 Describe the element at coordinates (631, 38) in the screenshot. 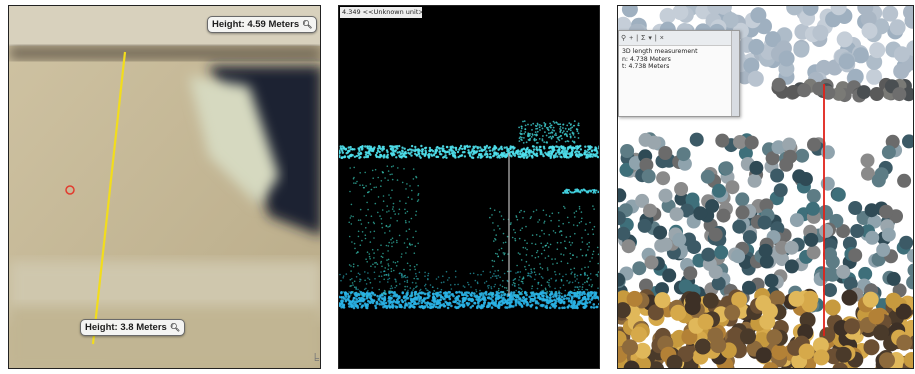

I see `add-icon: +` at that location.